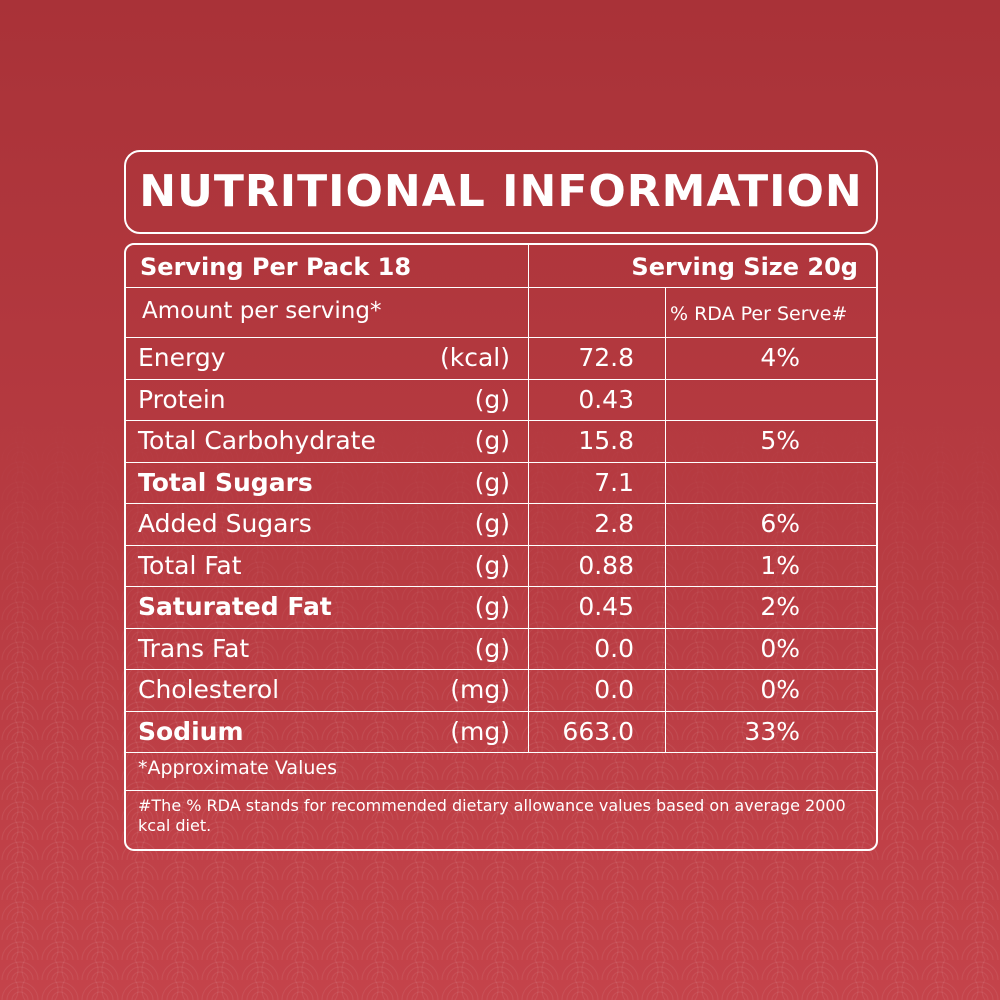 The width and height of the screenshot is (1000, 1000). I want to click on amount: 0.43, so click(606, 399).